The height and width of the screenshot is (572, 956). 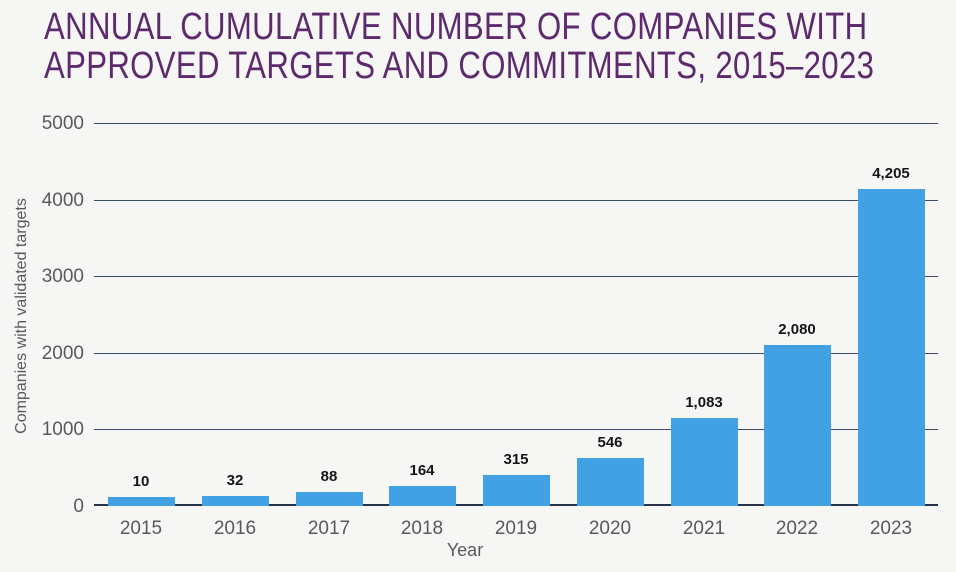 I want to click on bar-group-2023: 4,205 2023, so click(x=891, y=331).